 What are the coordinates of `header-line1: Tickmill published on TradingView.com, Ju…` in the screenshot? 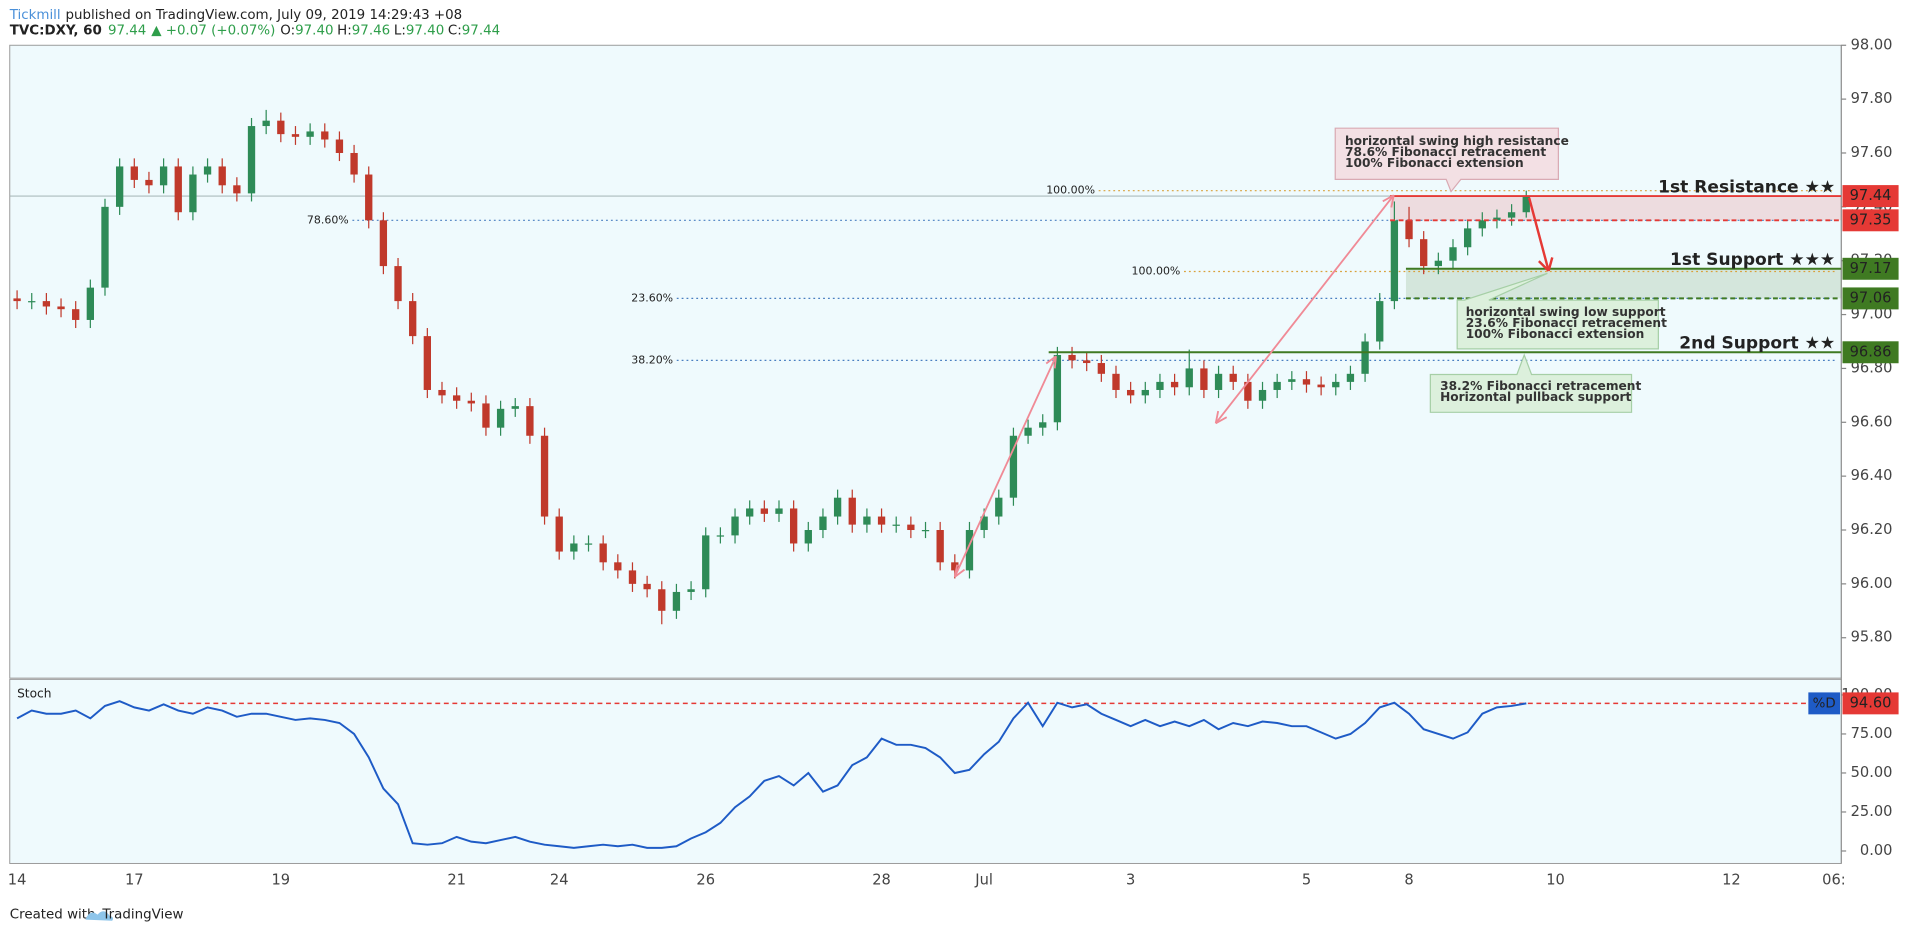 It's located at (235, 15).